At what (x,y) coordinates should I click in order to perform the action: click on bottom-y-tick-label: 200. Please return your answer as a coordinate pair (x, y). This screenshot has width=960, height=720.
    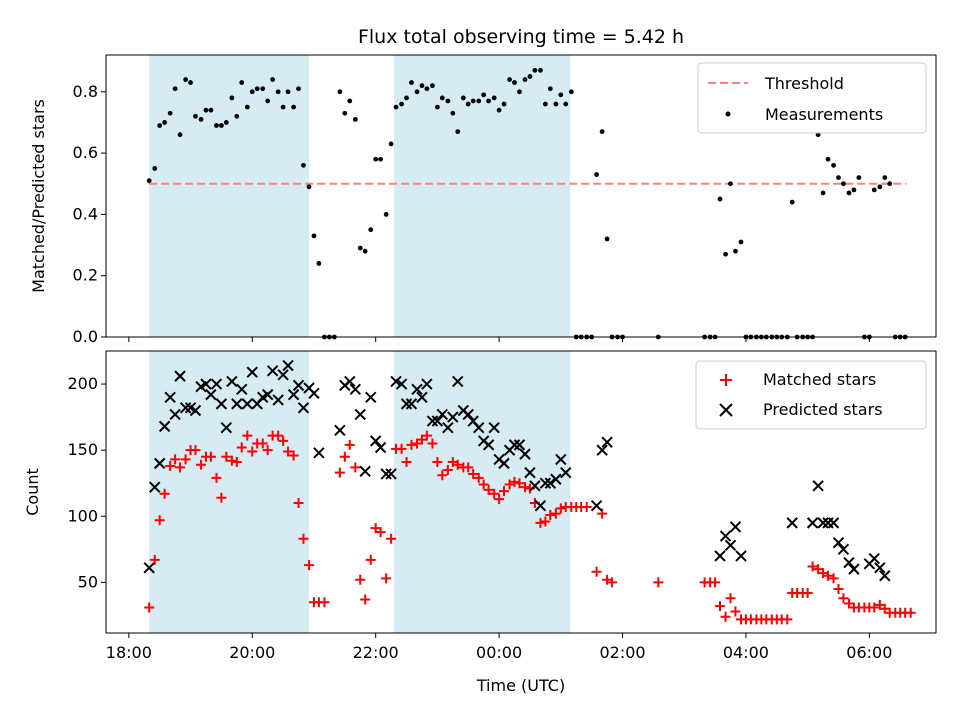
    Looking at the image, I should click on (82, 383).